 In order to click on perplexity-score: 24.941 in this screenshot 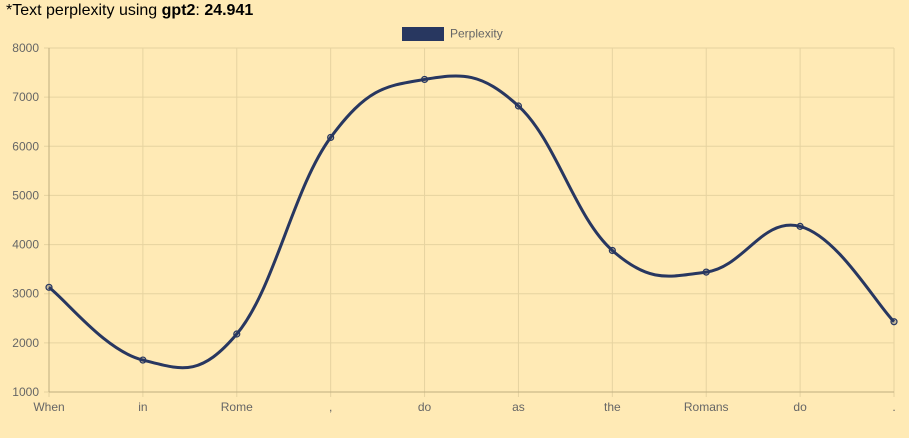, I will do `click(229, 10)`.